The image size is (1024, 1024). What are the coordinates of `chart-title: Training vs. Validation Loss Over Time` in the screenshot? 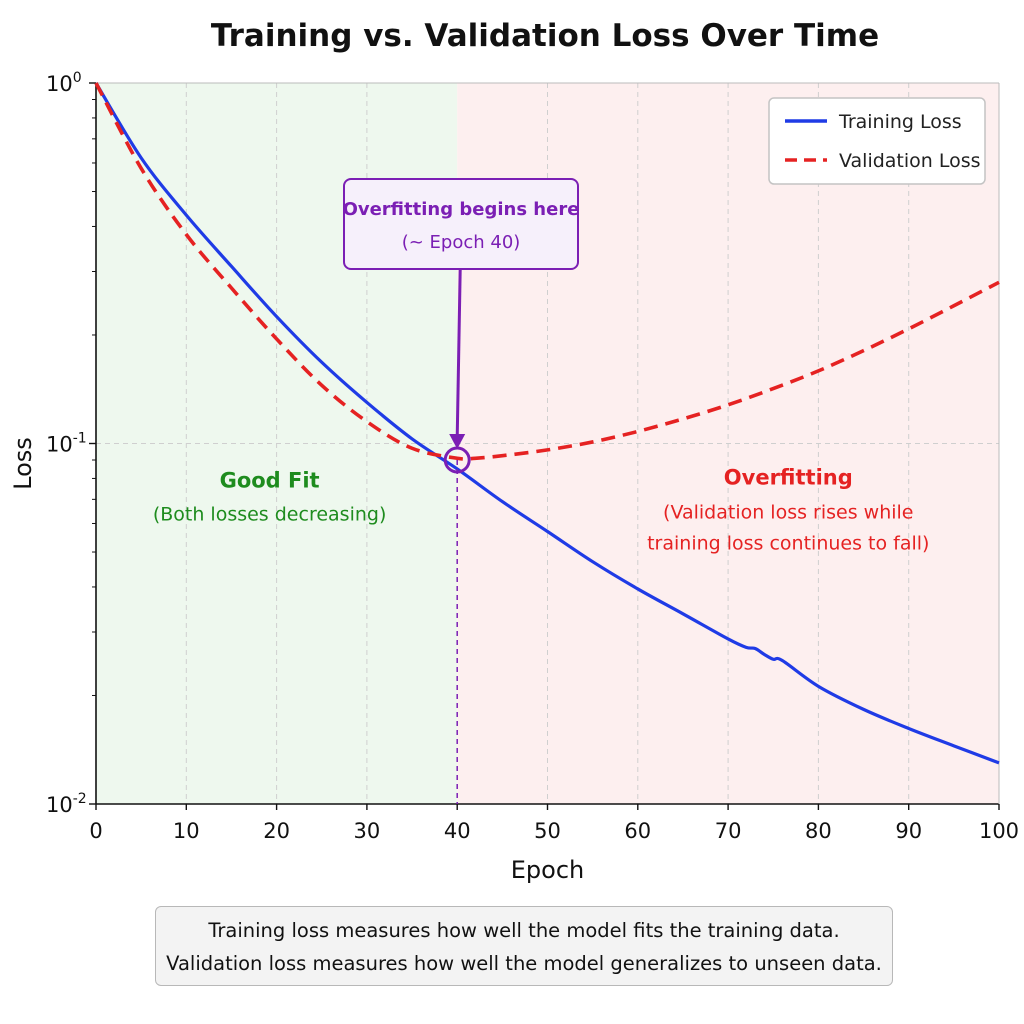 It's located at (545, 36).